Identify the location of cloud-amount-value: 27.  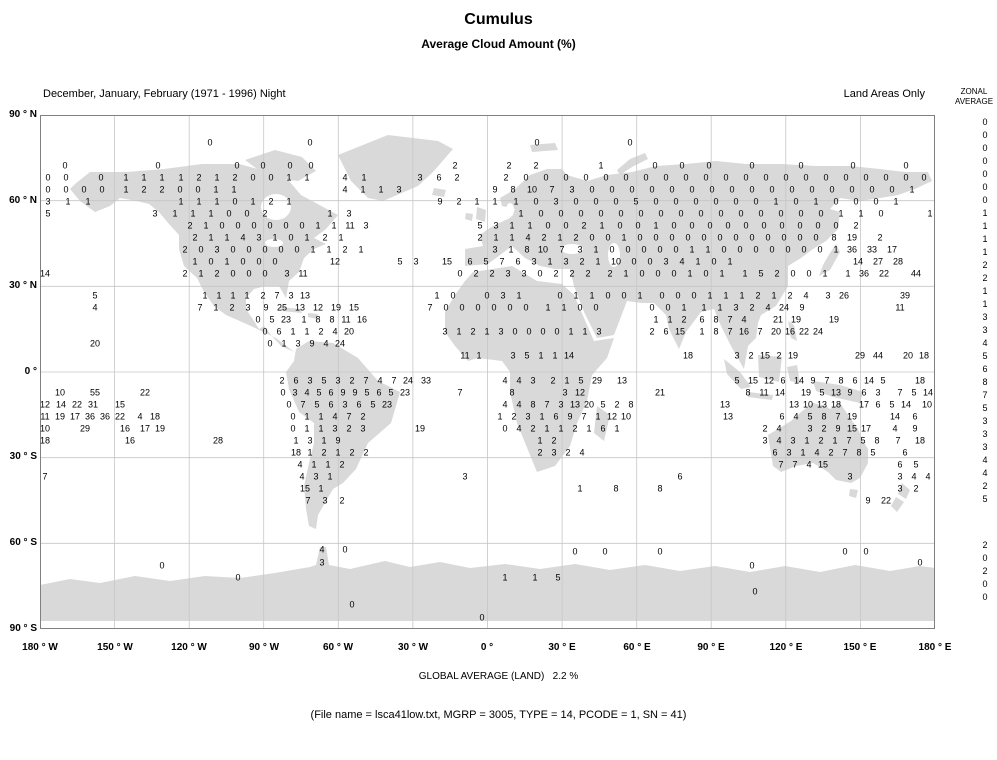
(878, 261).